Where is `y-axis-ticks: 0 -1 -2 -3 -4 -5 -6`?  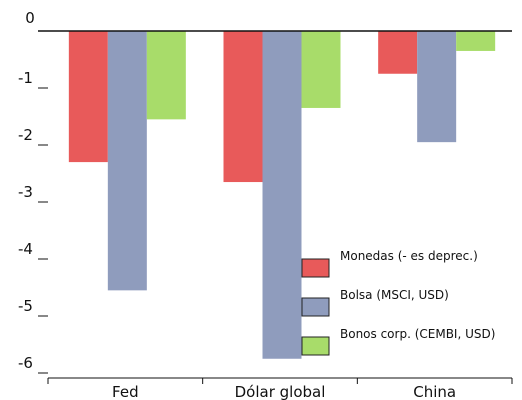
y-axis-ticks: 0 -1 -2 -3 -4 -5 -6 is located at coordinates (33, 191).